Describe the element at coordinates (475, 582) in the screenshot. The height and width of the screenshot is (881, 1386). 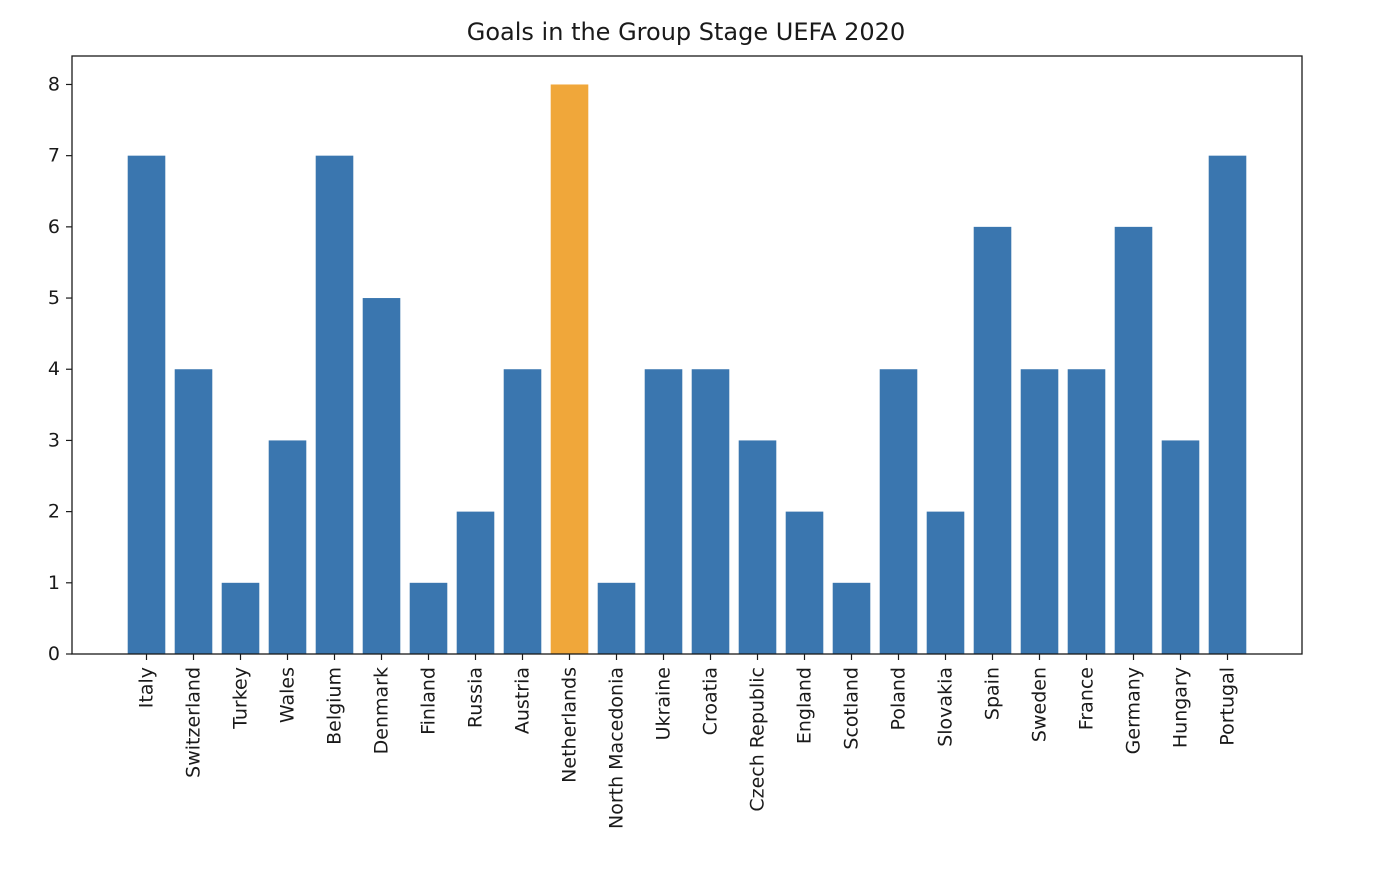
I see `bar-russia` at that location.